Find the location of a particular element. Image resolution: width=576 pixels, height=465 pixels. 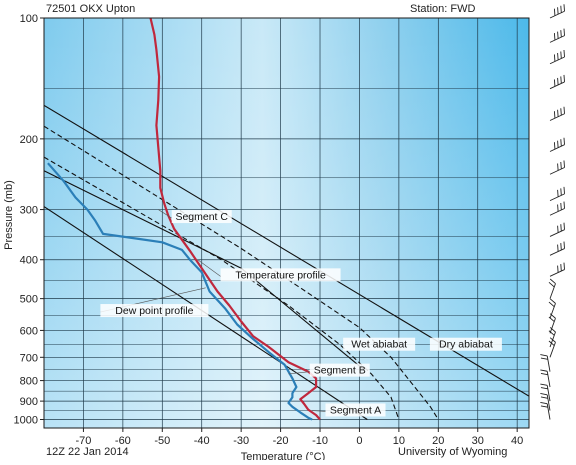

dry-abiabat-label-bg is located at coordinates (465, 344).